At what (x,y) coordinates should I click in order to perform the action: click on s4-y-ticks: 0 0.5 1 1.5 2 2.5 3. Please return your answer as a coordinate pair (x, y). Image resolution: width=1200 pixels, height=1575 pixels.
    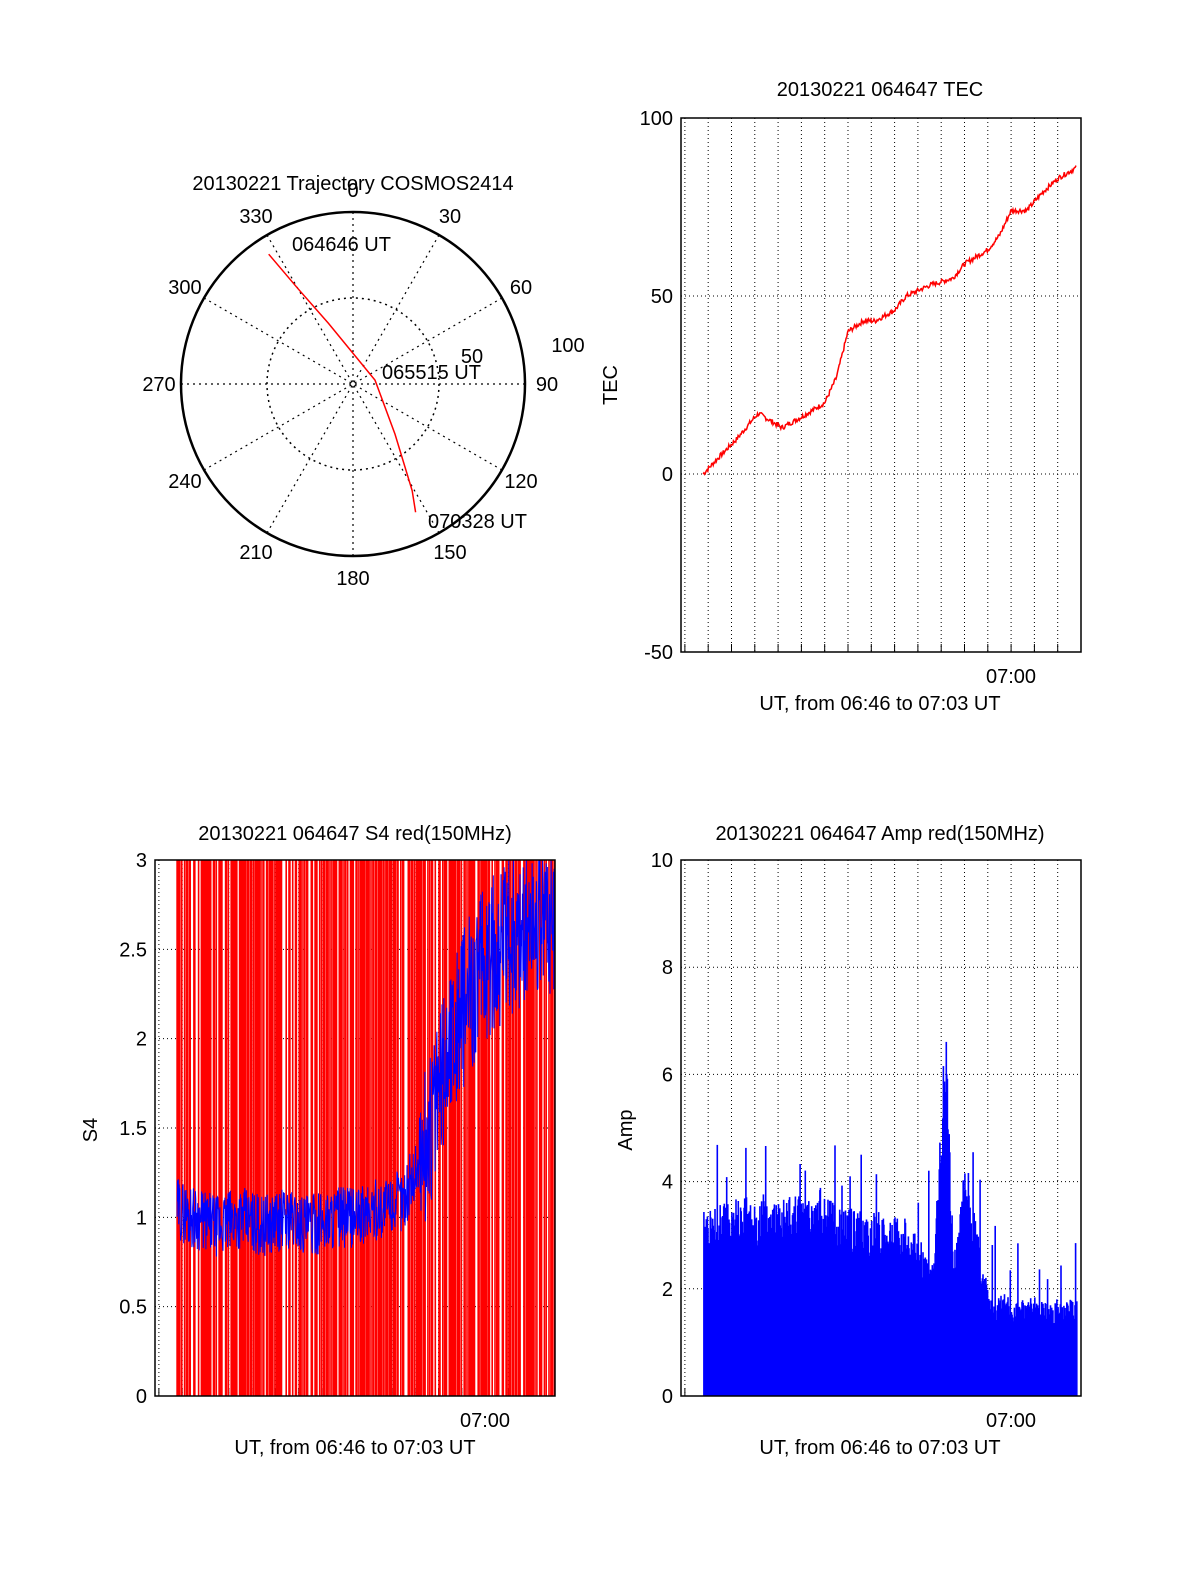
    Looking at the image, I should click on (133, 1129).